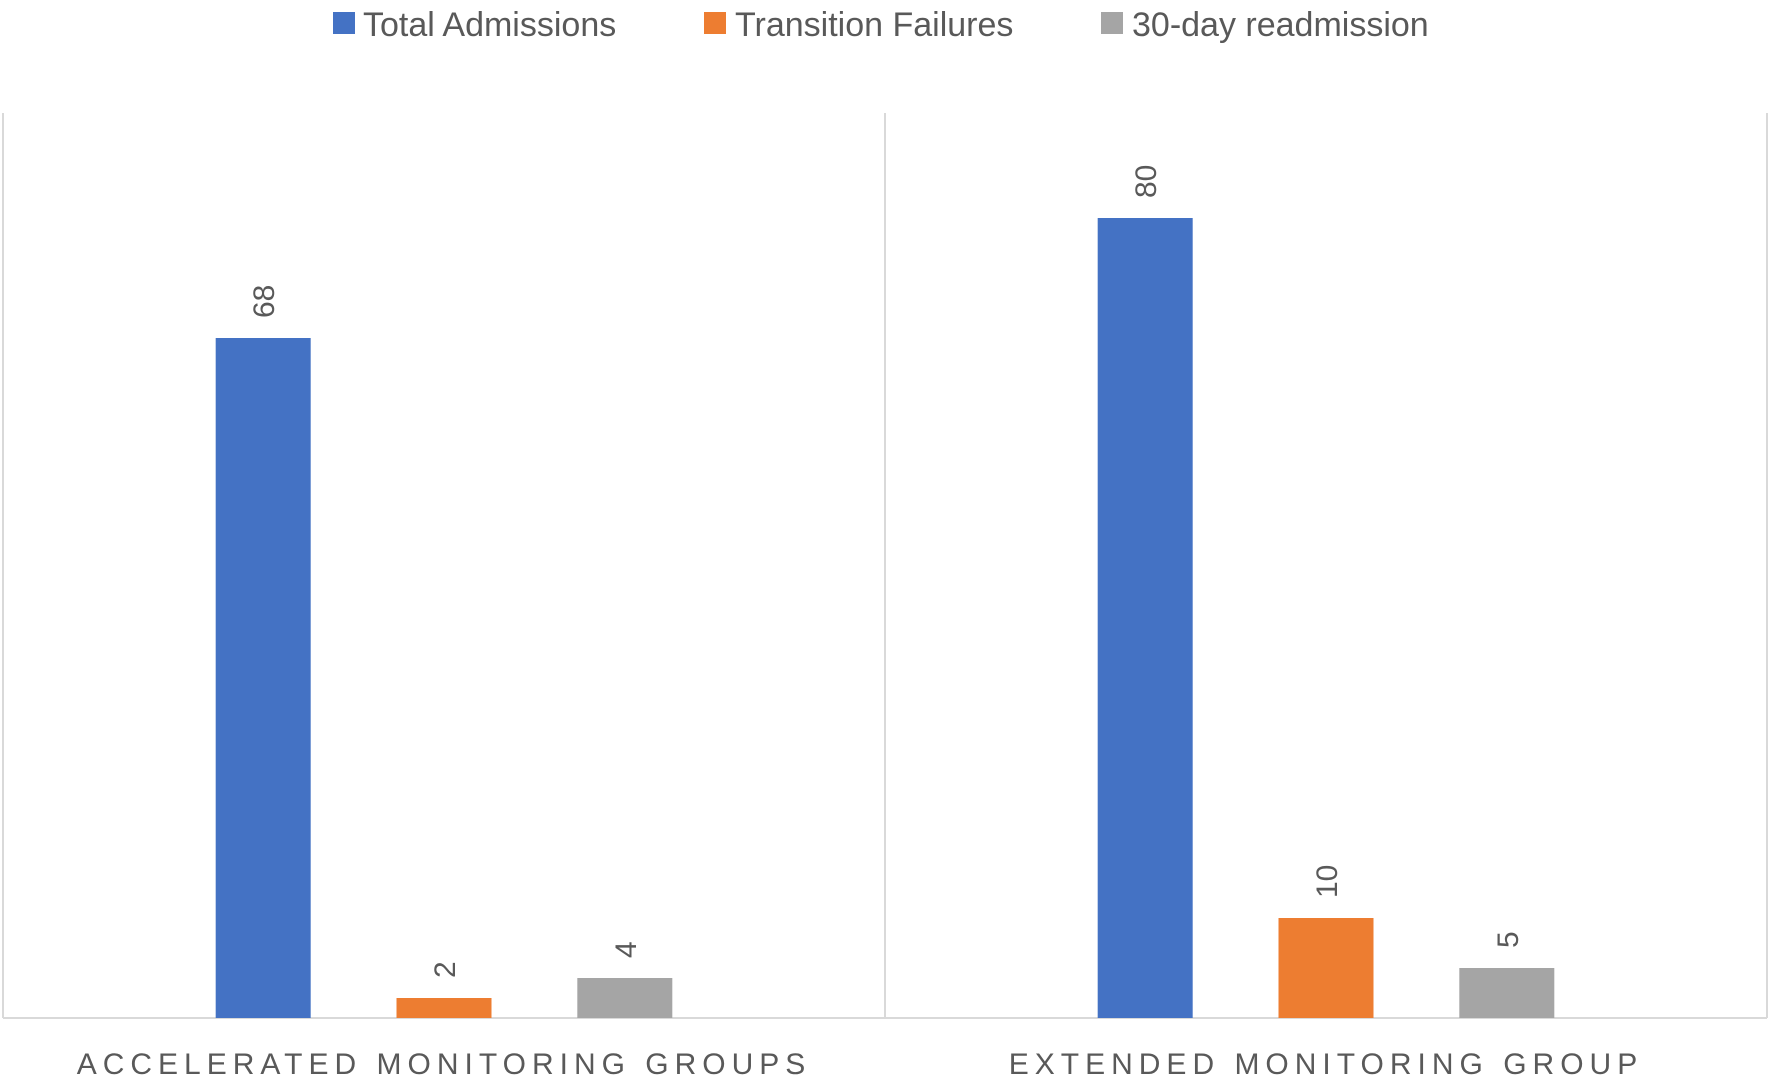 The height and width of the screenshot is (1078, 1770). I want to click on data-label-3-1: 4, so click(626, 949).